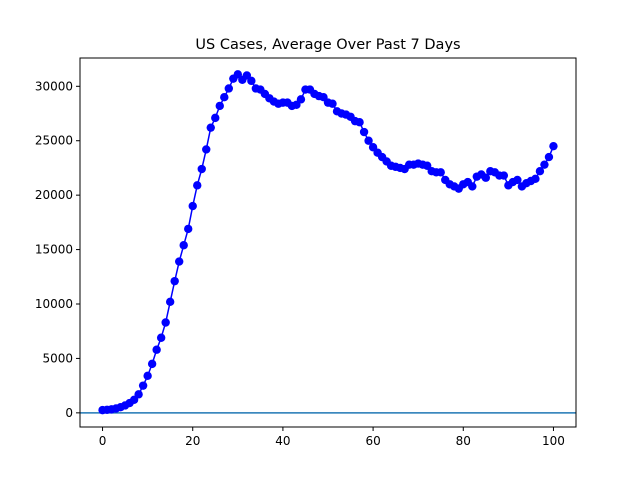 The height and width of the screenshot is (480, 640). What do you see at coordinates (69, 413) in the screenshot?
I see `y-tick-label: 0` at bounding box center [69, 413].